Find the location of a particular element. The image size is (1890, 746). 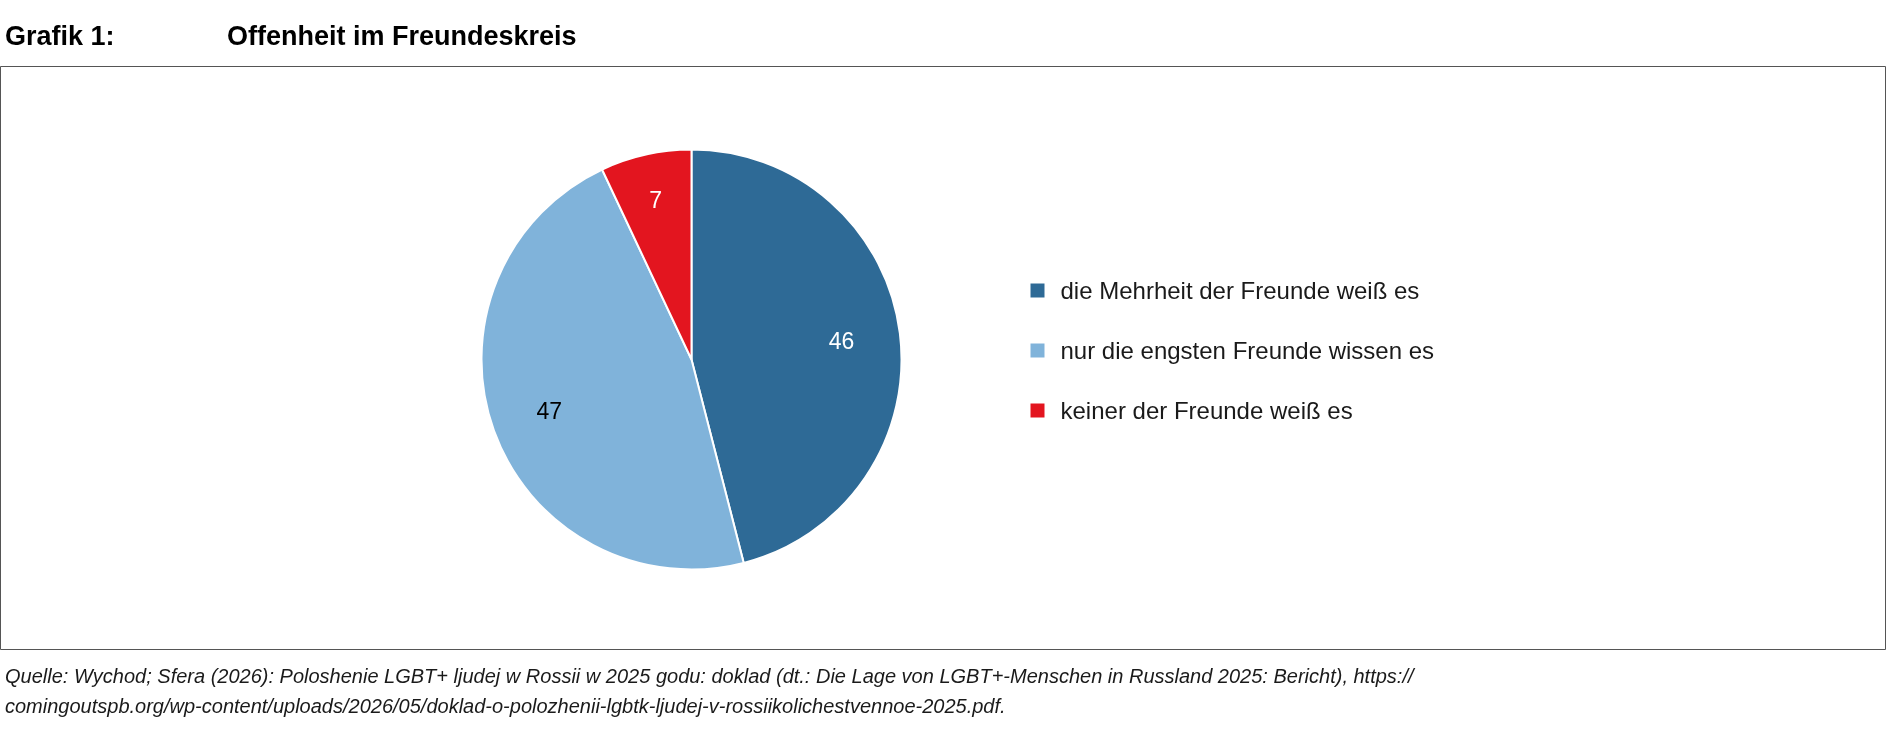

text: comingoutspb.org/wp-content/uploads/2026/05/doklad-o-polozhenii-lgbtk-ljudej-v-rossiikolichestvennoe-2025.pdf. is located at coordinates (505, 706).